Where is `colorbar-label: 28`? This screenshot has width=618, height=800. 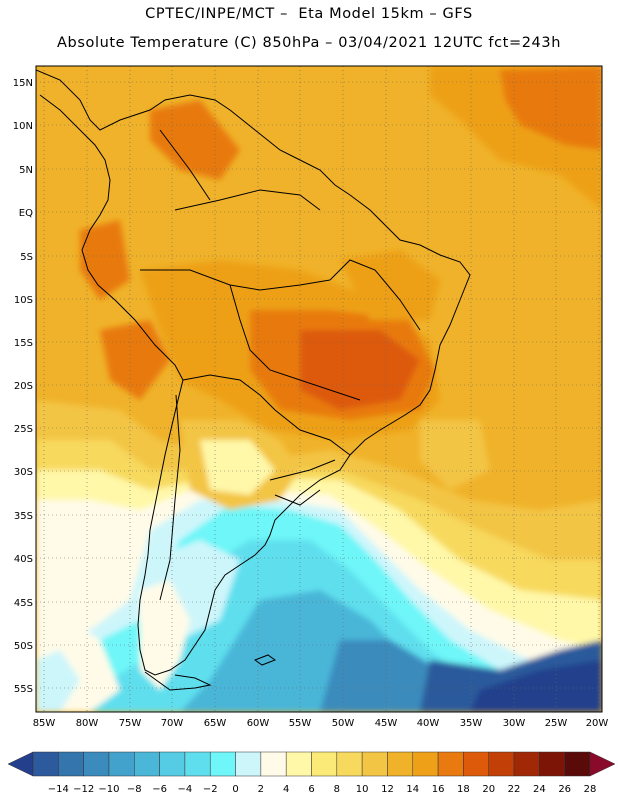
colorbar-label: 28 is located at coordinates (590, 789).